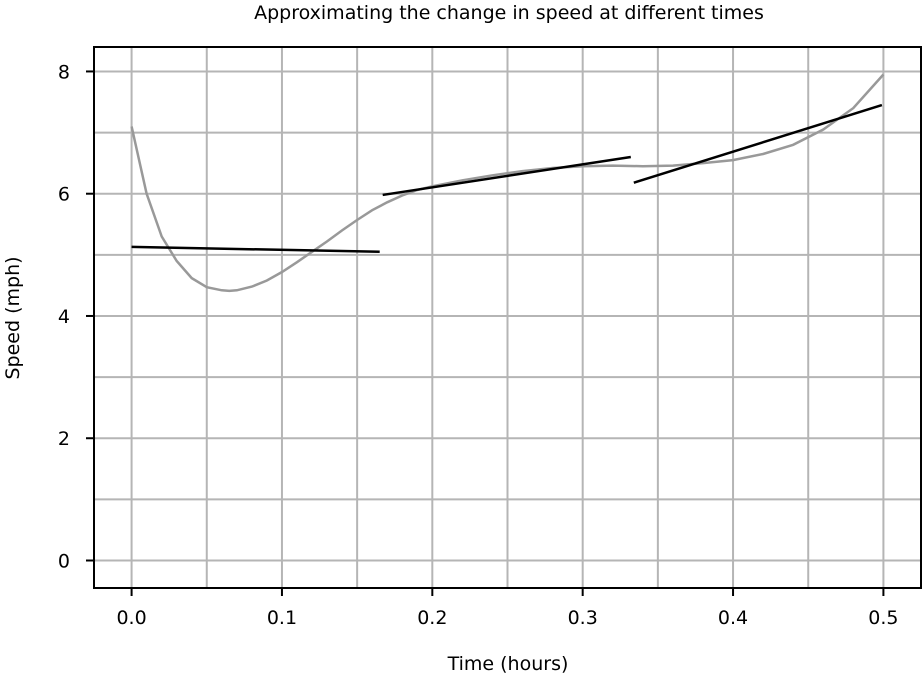 The image size is (924, 678). I want to click on x-tick-label: 0.4, so click(733, 618).